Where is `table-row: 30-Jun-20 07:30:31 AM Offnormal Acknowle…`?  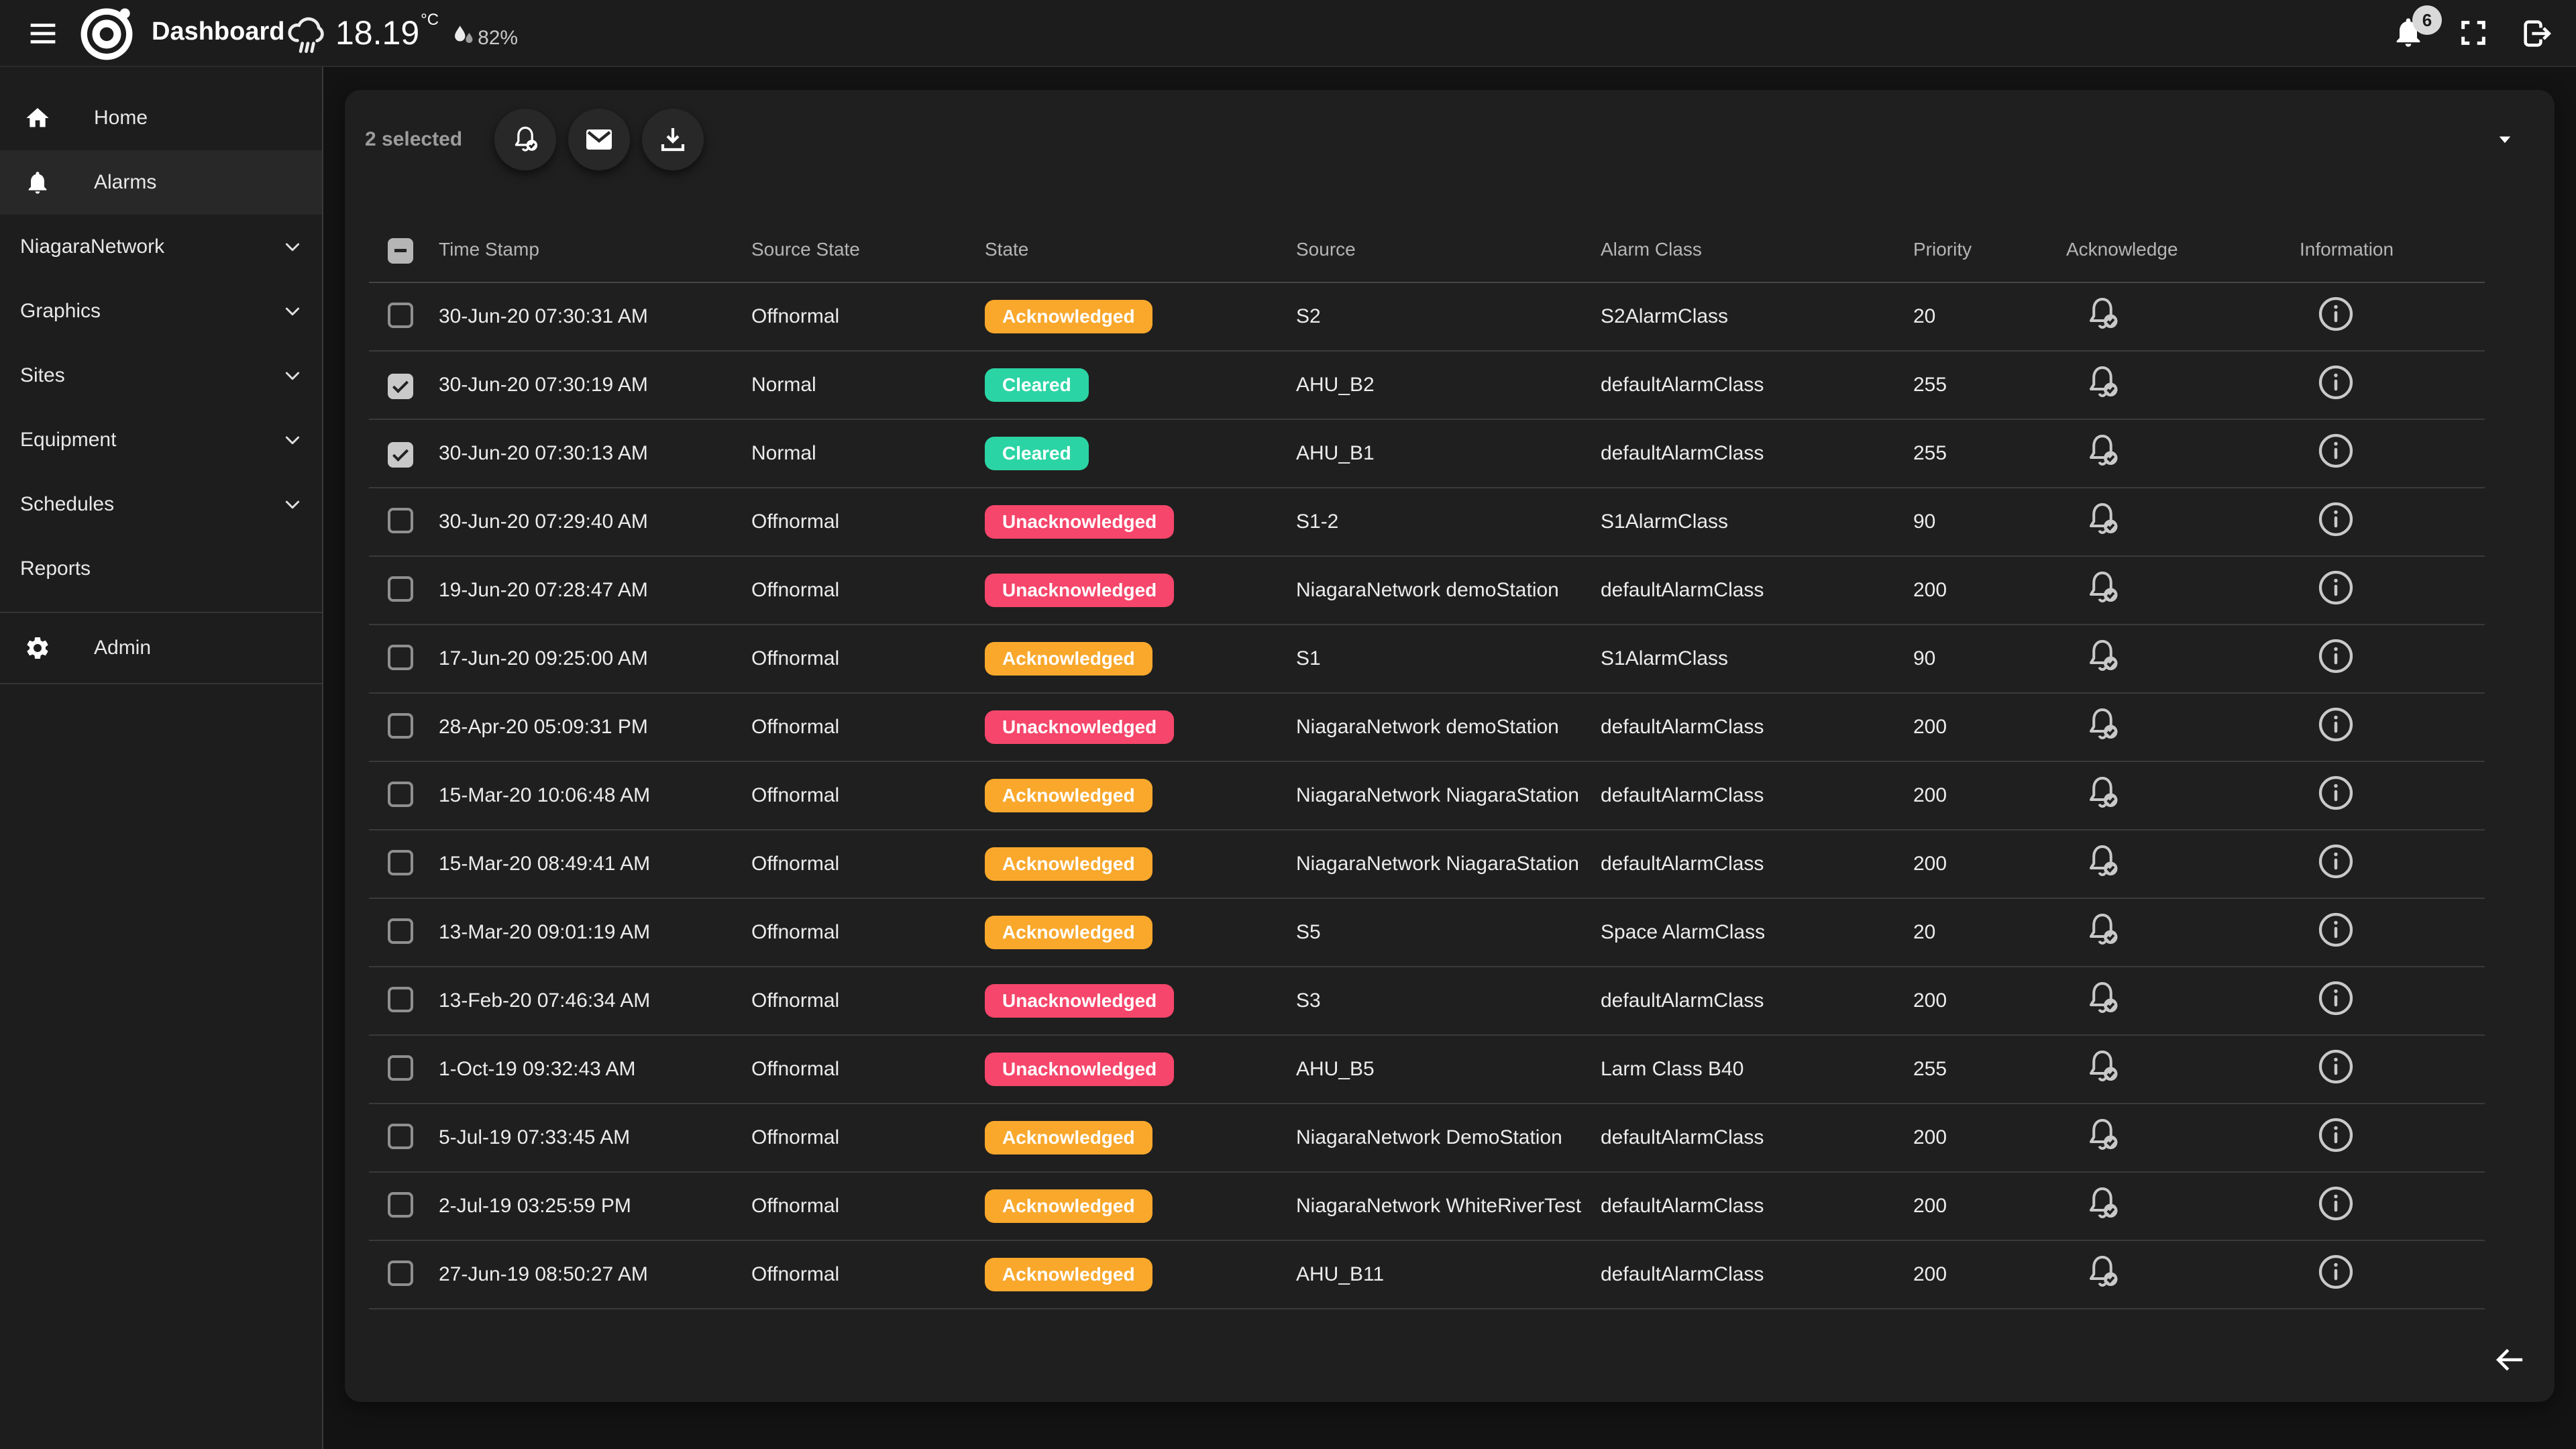
table-row: 30-Jun-20 07:30:31 AM Offnormal Acknowle… is located at coordinates (1427, 317).